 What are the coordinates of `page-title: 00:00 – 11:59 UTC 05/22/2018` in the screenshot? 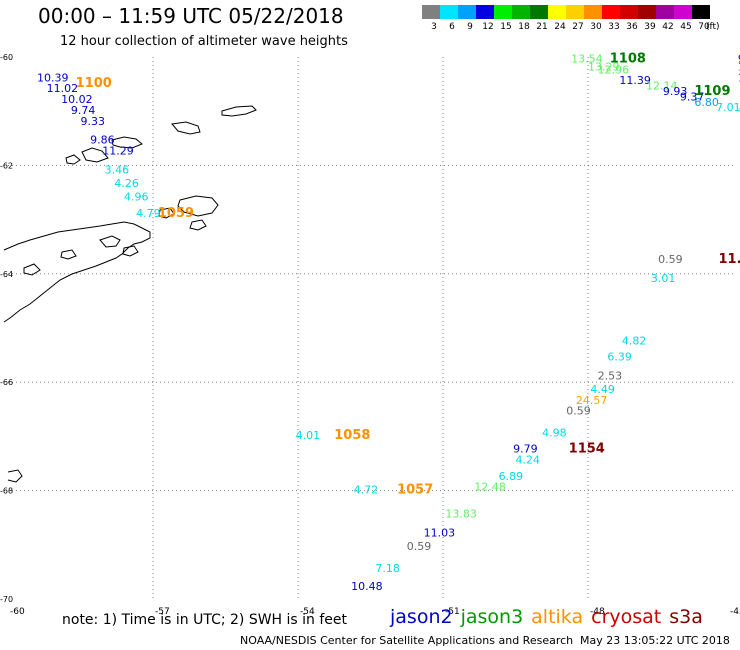 It's located at (191, 16).